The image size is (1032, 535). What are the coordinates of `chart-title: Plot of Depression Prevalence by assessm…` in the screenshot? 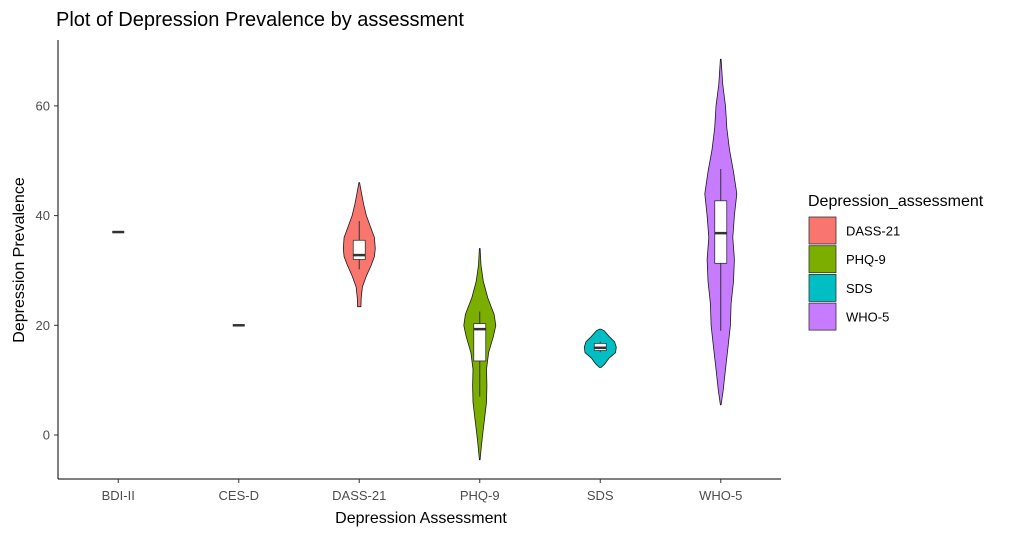 It's located at (260, 20).